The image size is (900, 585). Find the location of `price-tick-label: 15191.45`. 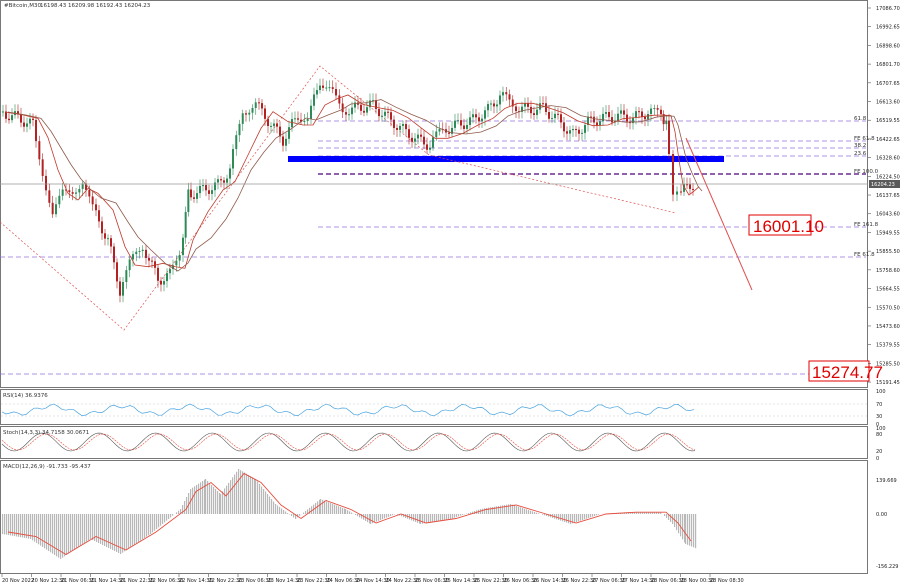

price-tick-label: 15191.45 is located at coordinates (888, 383).